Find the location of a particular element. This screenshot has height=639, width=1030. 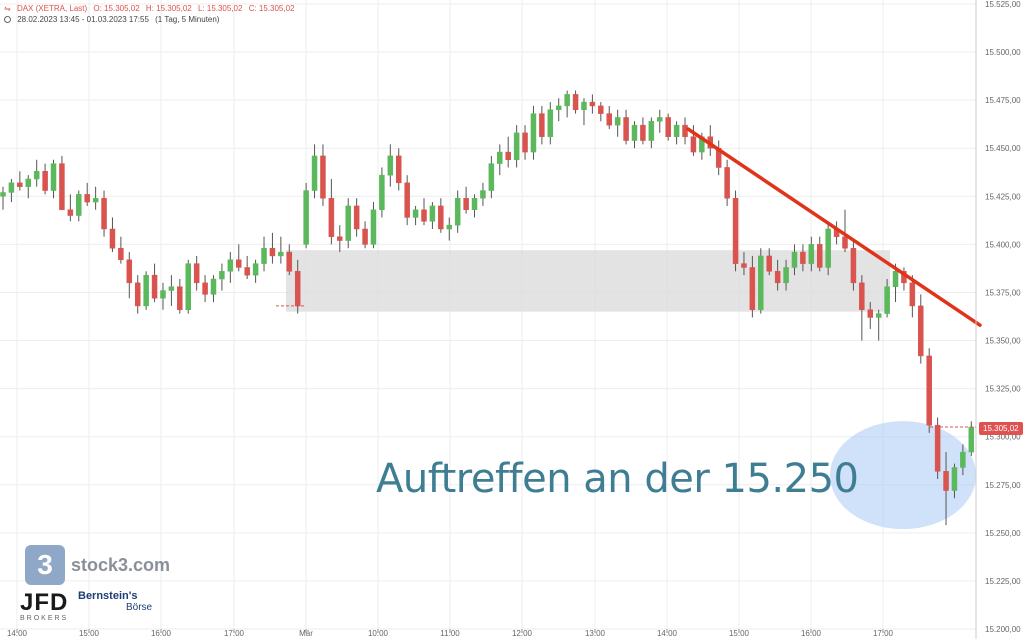

bernstein-line1: Bernstein's is located at coordinates (108, 596).